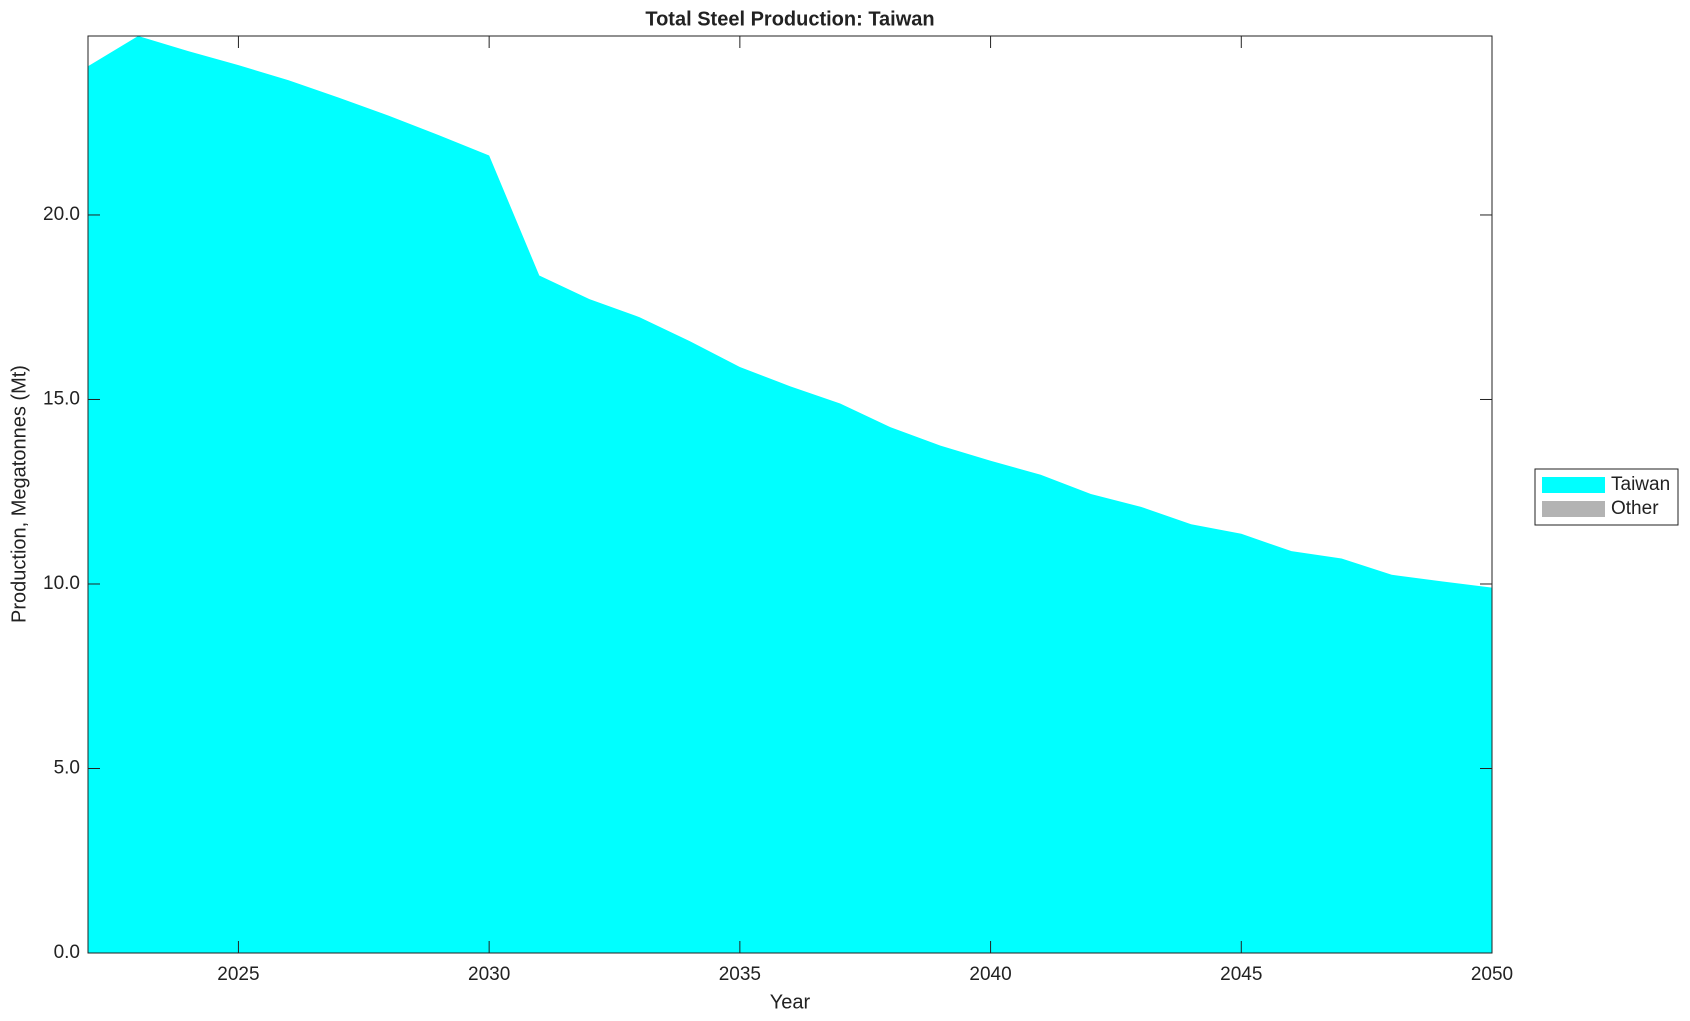 Image resolution: width=1690 pixels, height=1021 pixels. What do you see at coordinates (1492, 974) in the screenshot?
I see `x-tick-label: 2050` at bounding box center [1492, 974].